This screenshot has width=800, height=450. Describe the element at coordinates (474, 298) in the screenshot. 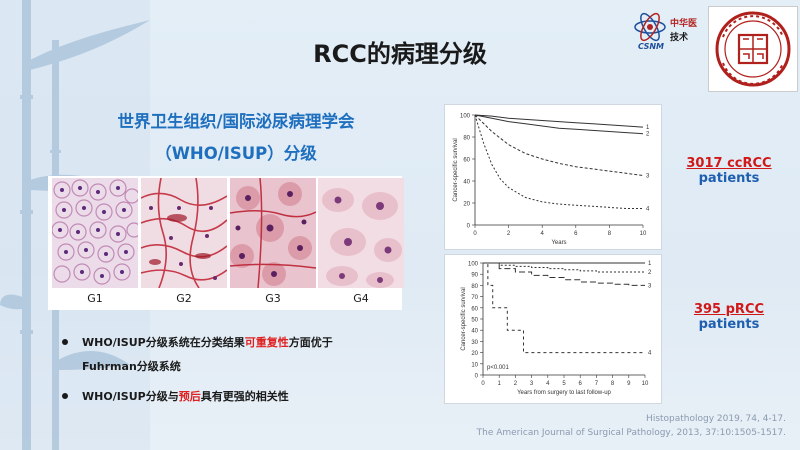

I see `y-tick-label: 70` at that location.